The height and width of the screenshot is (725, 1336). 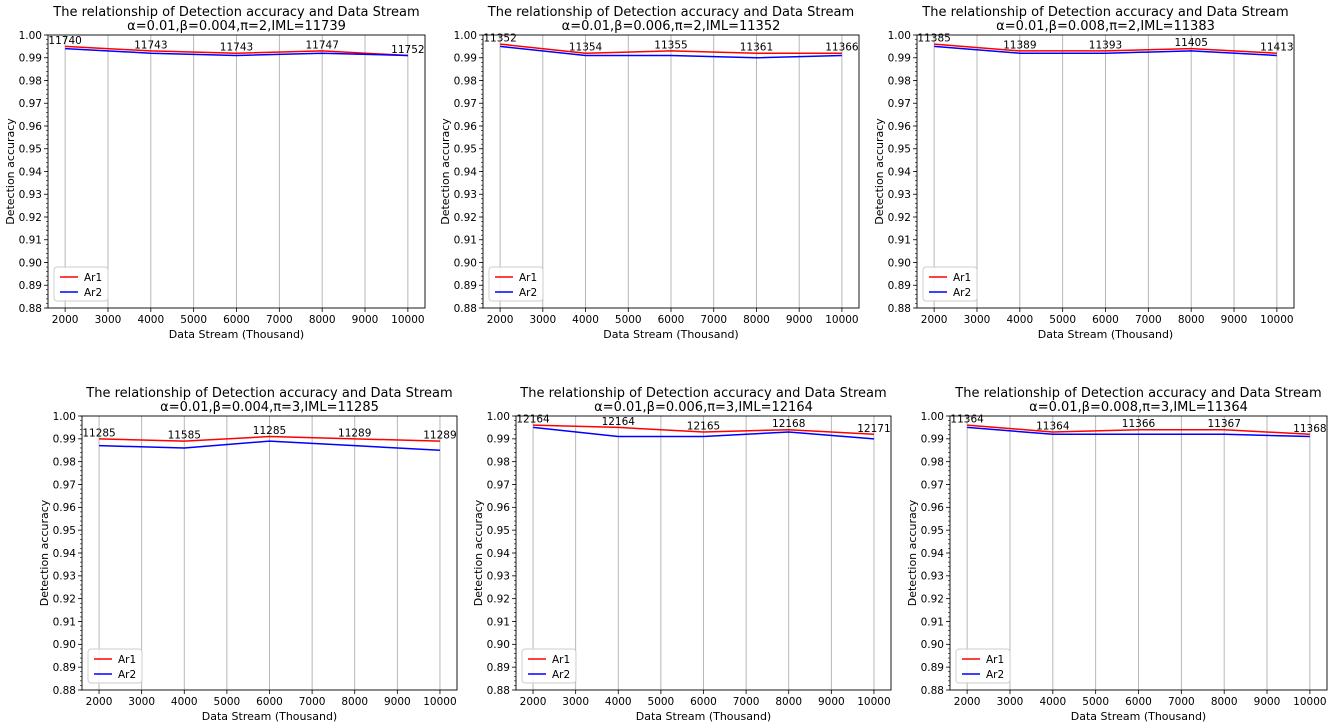 What do you see at coordinates (756, 48) in the screenshot?
I see `data-label: 11361` at bounding box center [756, 48].